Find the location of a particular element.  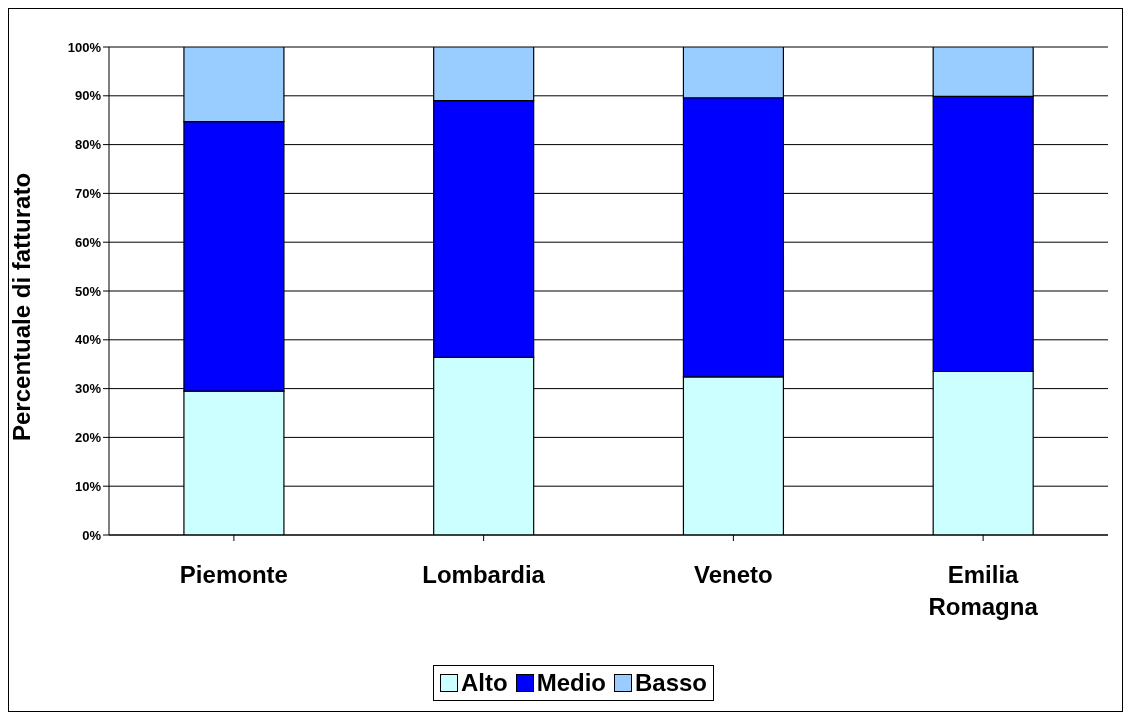

y-tick-label: 0% is located at coordinates (92, 535).